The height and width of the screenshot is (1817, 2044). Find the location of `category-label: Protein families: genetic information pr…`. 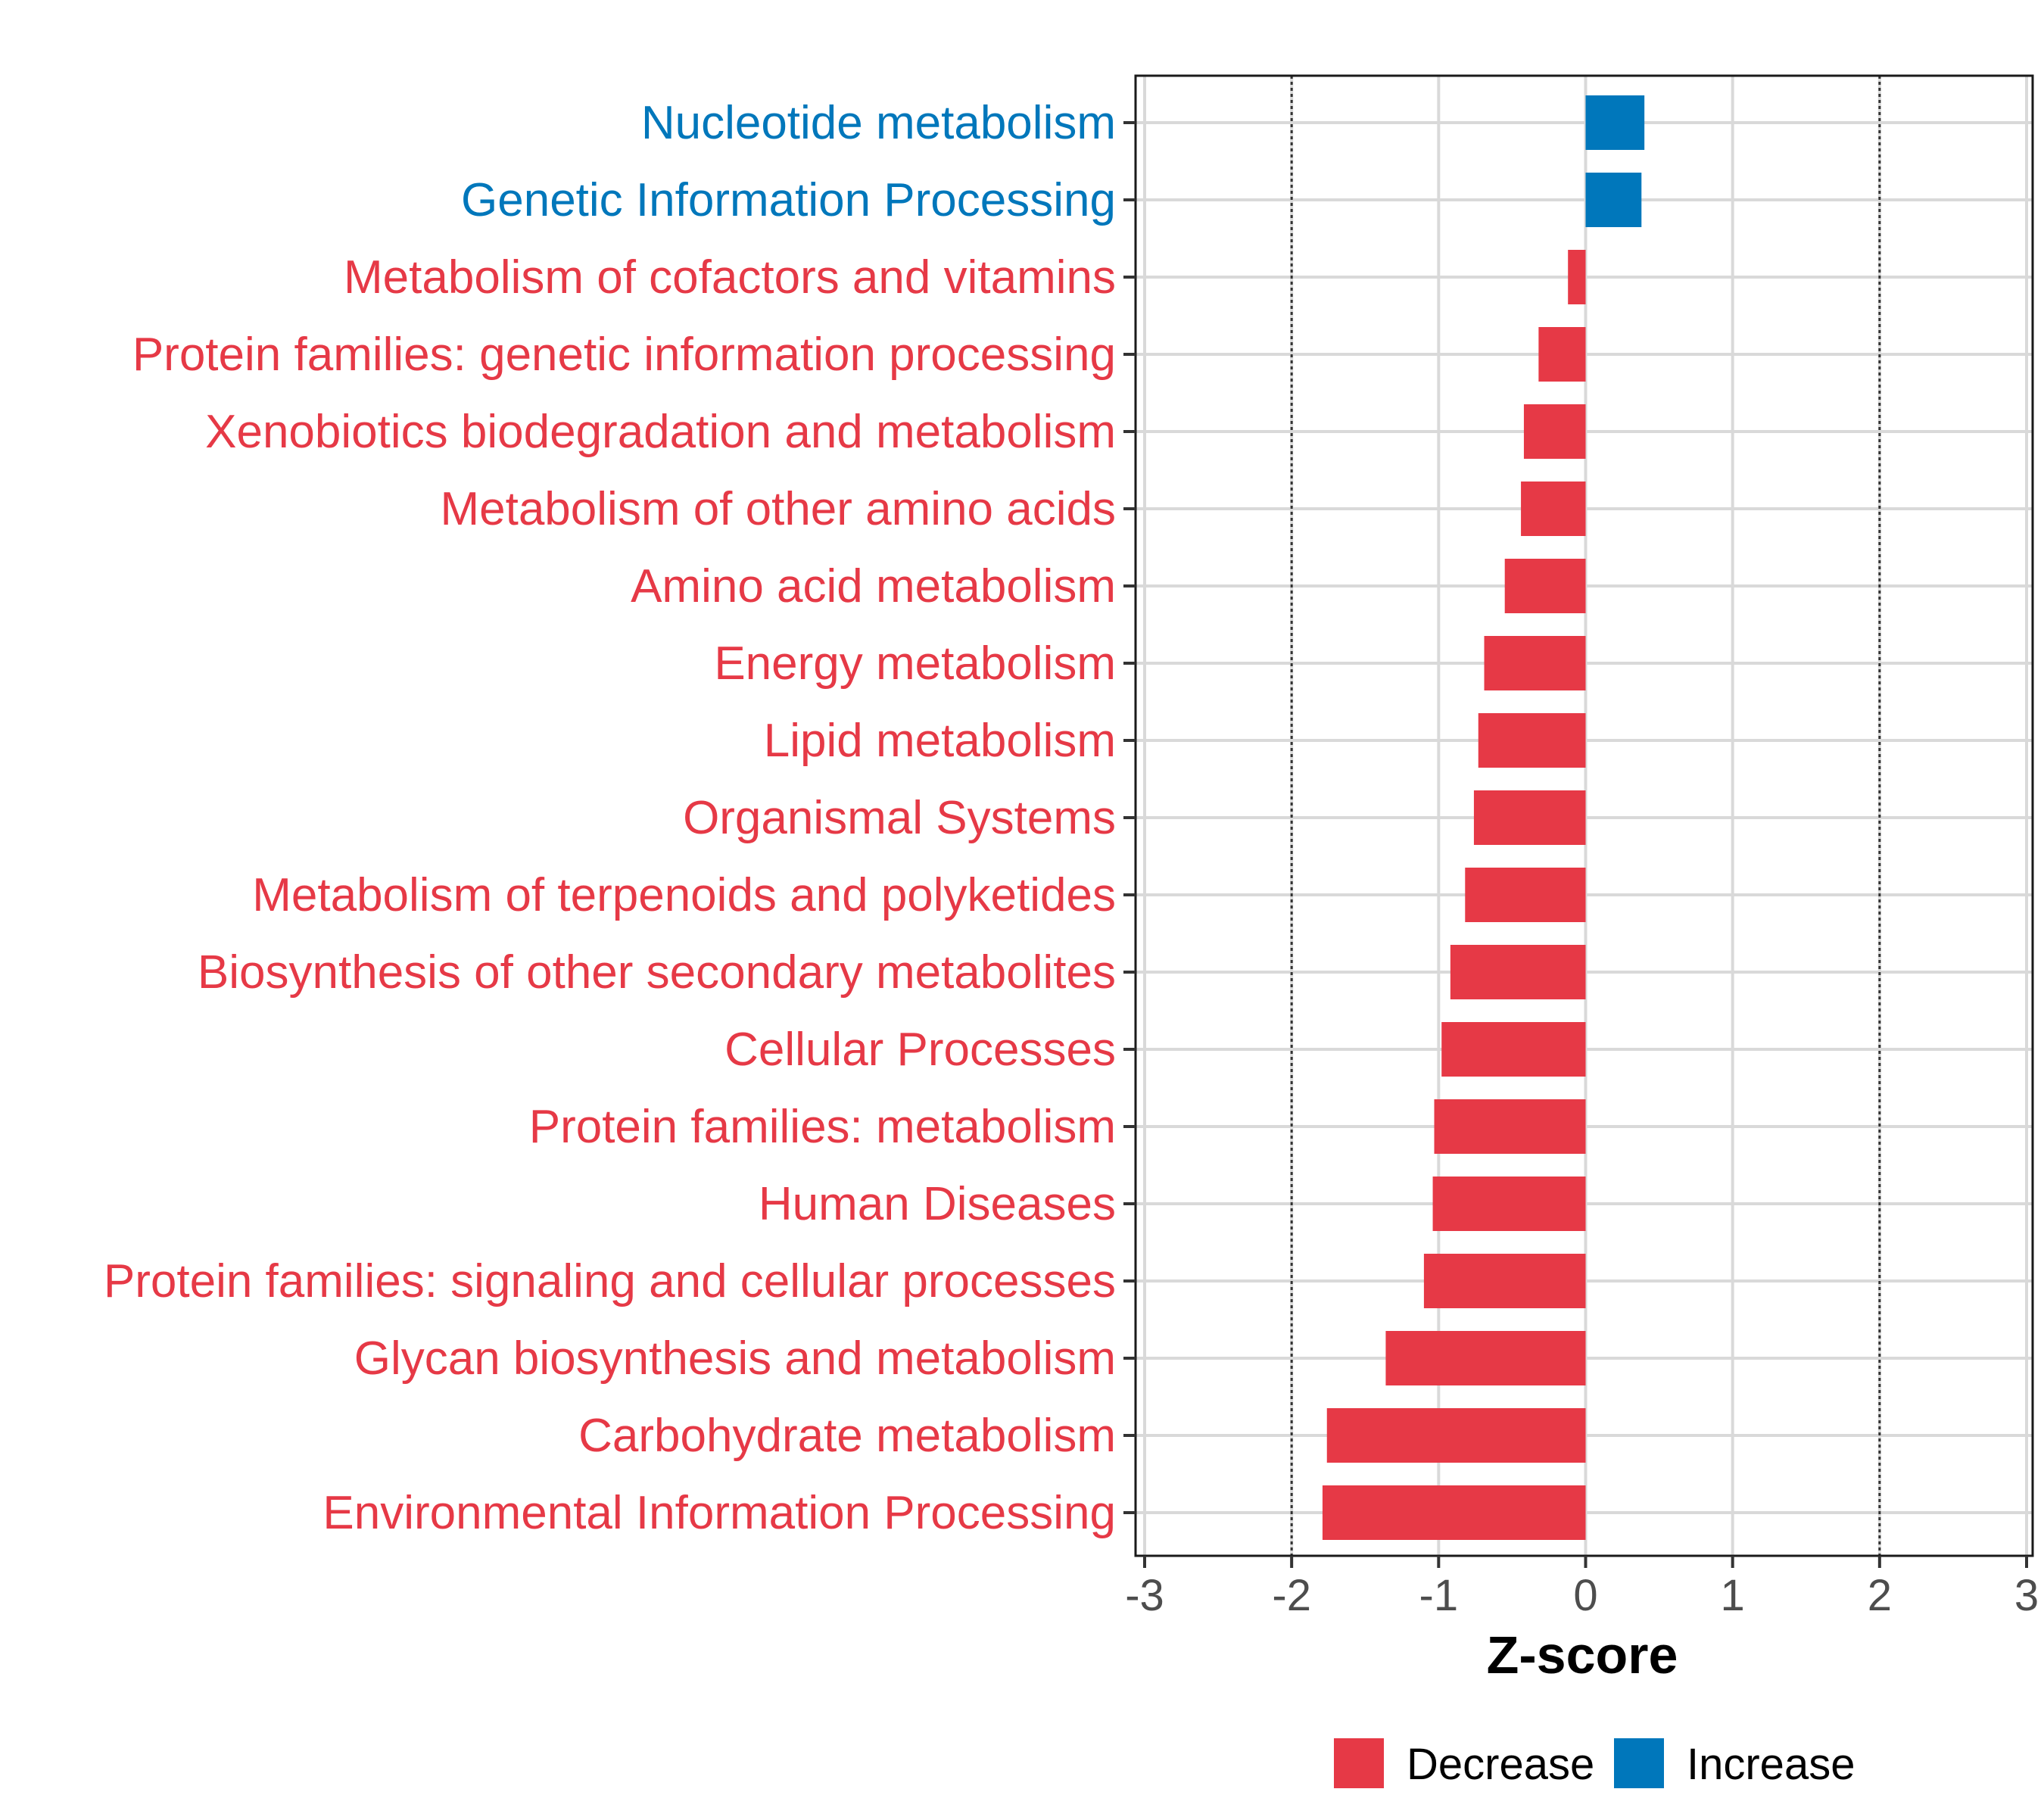

category-label: Protein families: genetic information pr… is located at coordinates (624, 355).